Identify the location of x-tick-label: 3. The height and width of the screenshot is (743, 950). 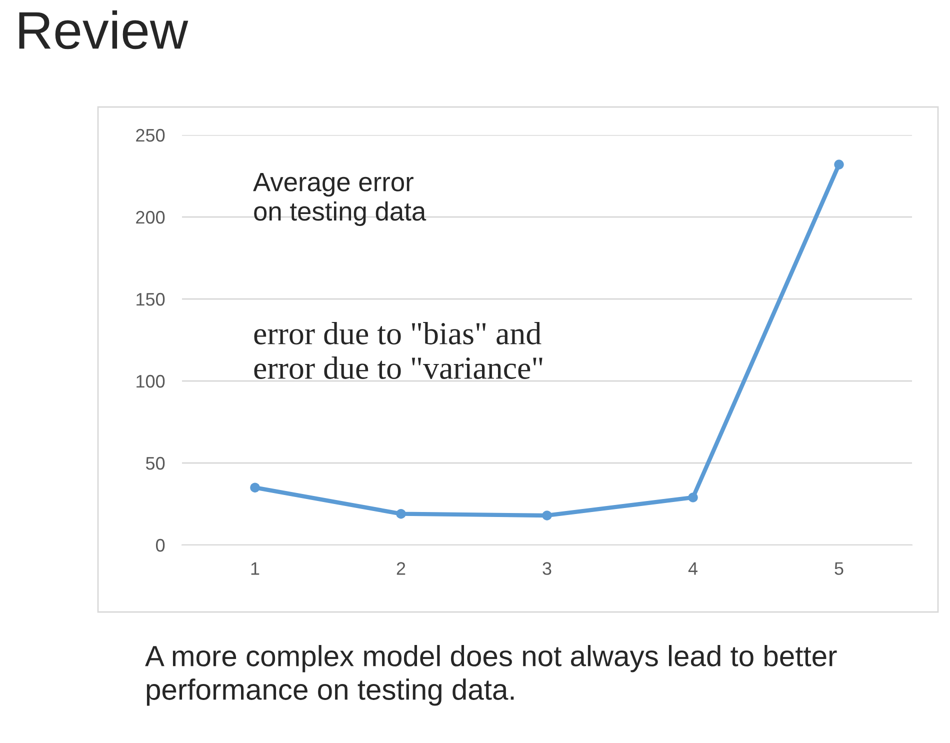
(547, 568).